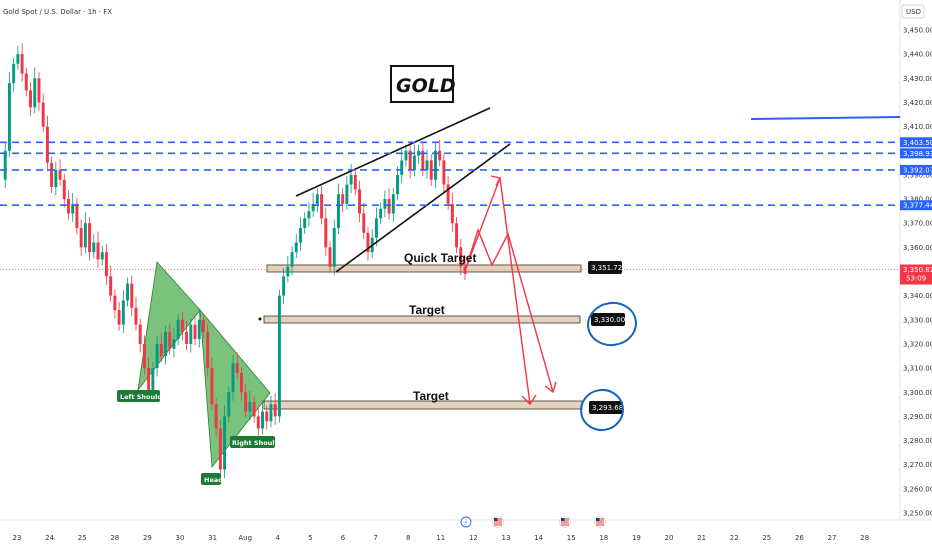 This screenshot has height=550, width=932. What do you see at coordinates (825, 118) in the screenshot?
I see `upper-level-line` at bounding box center [825, 118].